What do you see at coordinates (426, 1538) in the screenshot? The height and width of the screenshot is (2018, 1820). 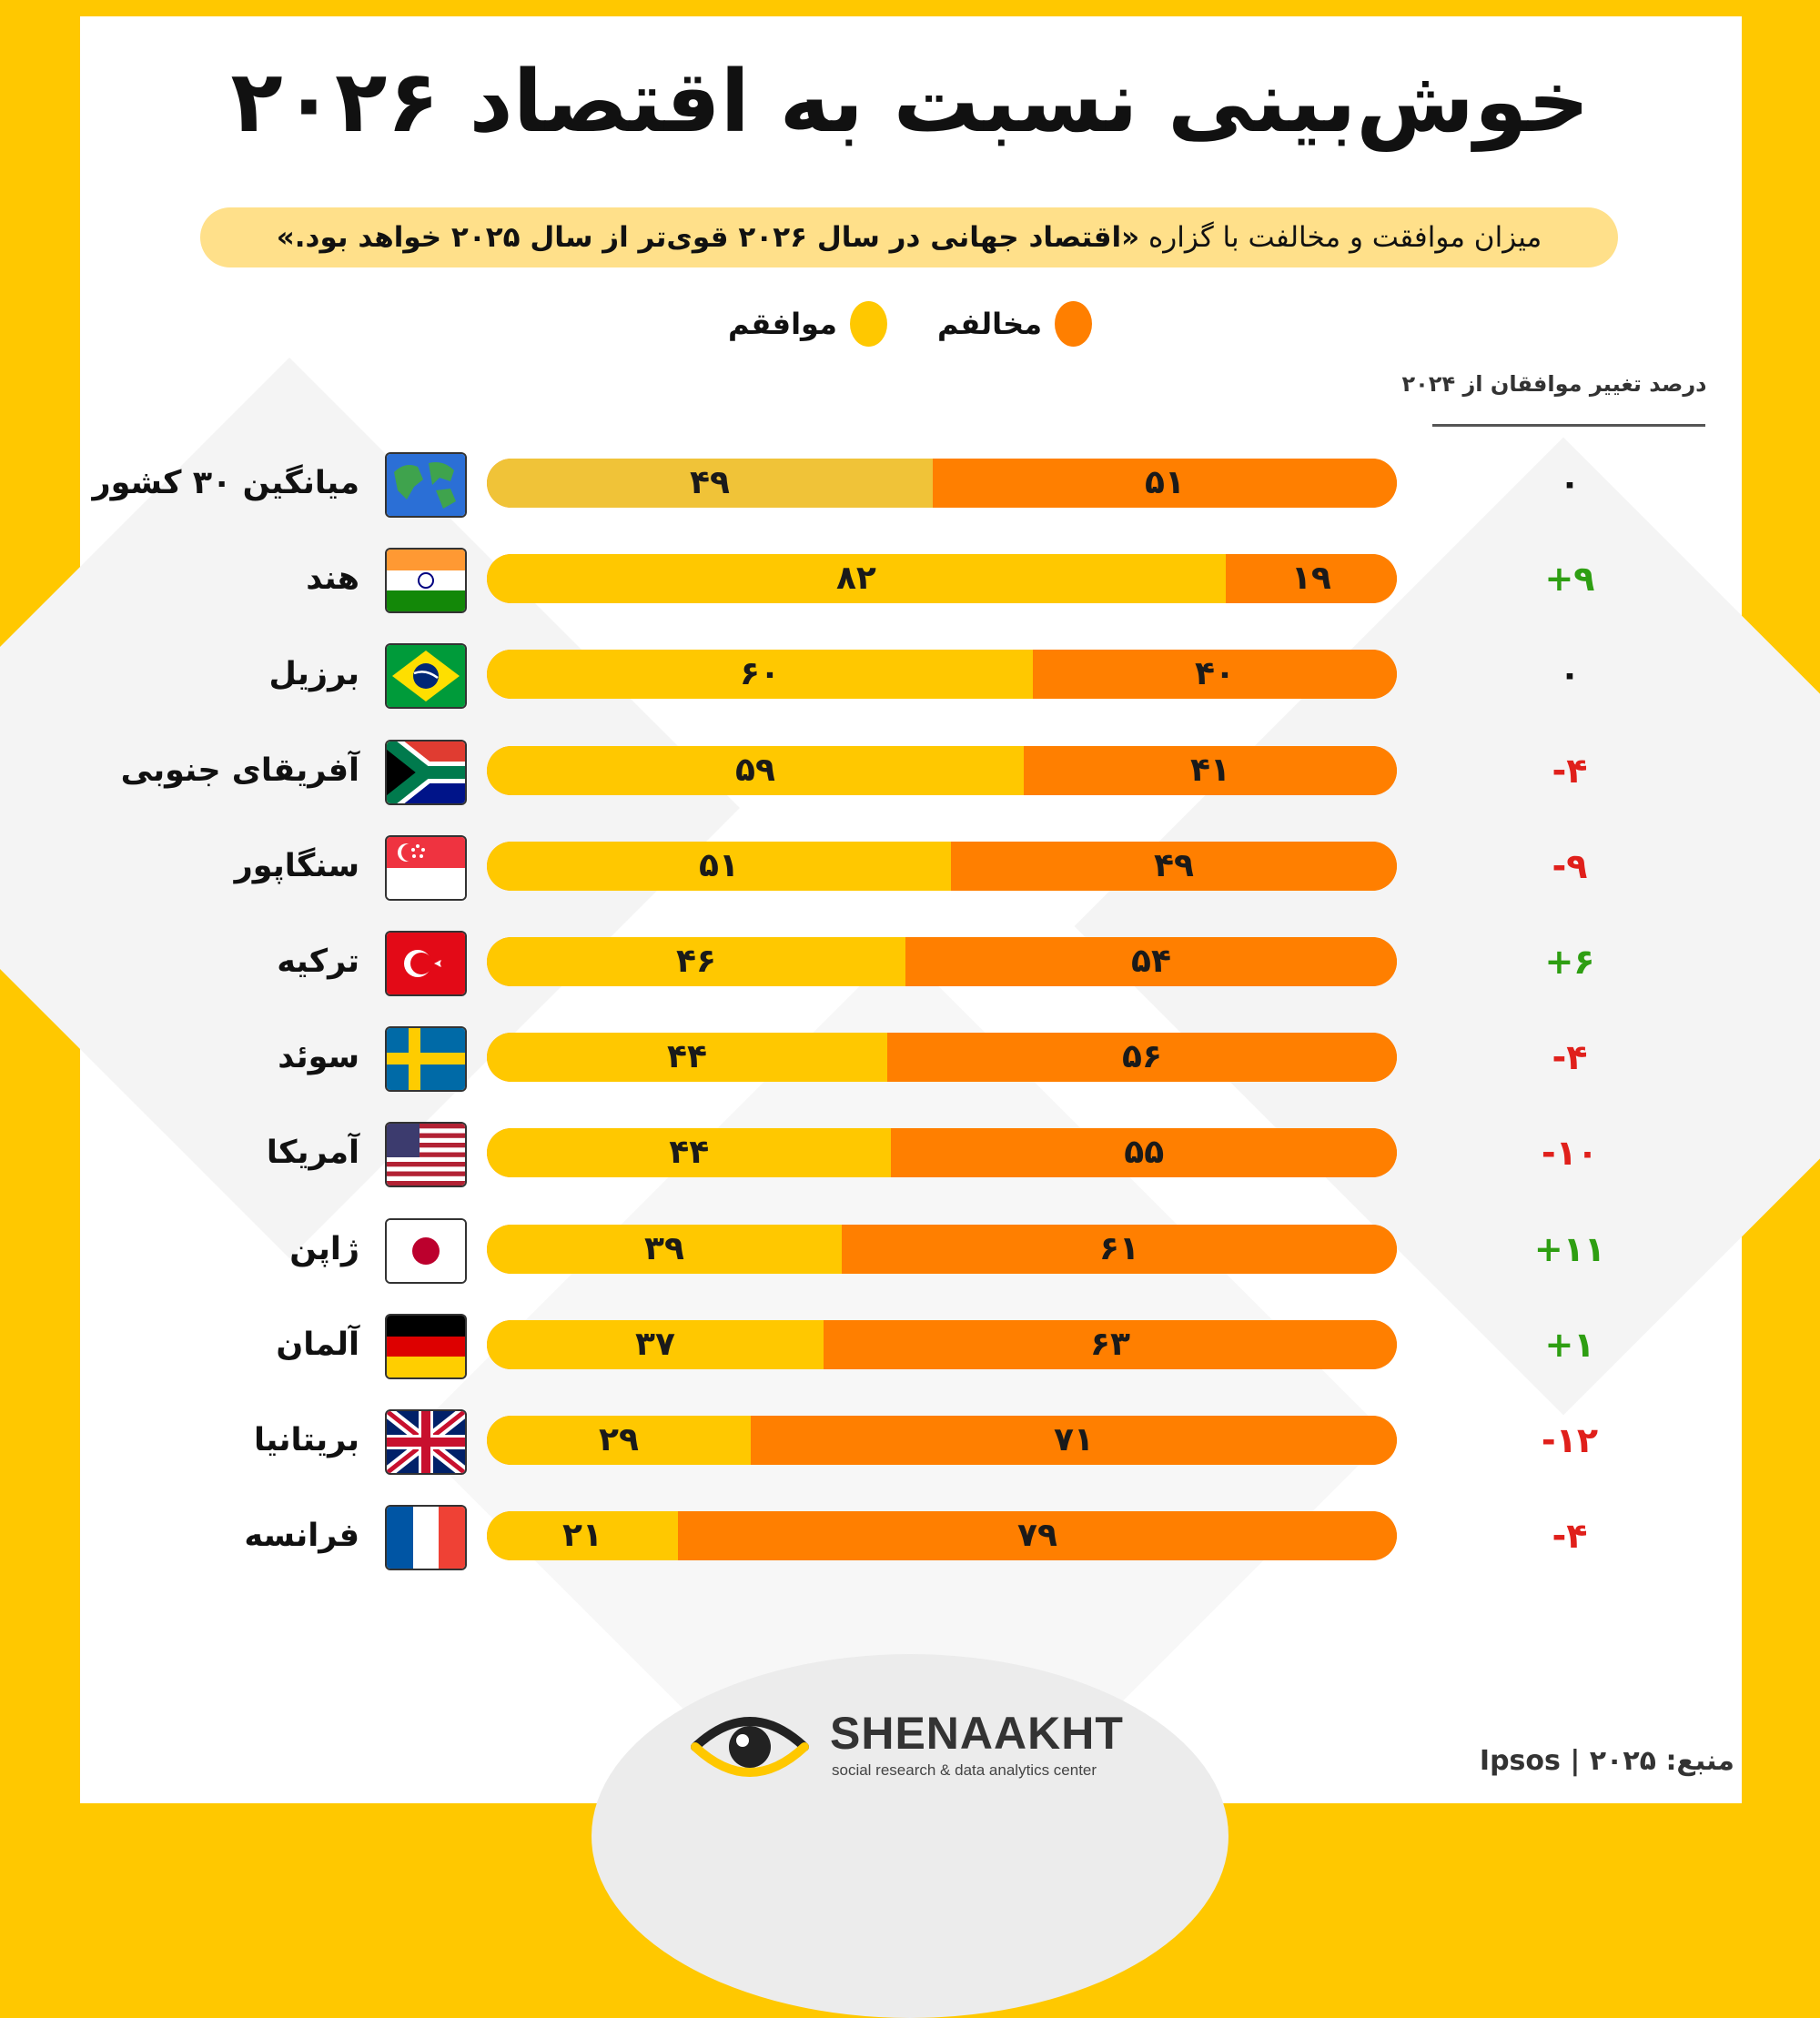 I see `france-flag-icon` at bounding box center [426, 1538].